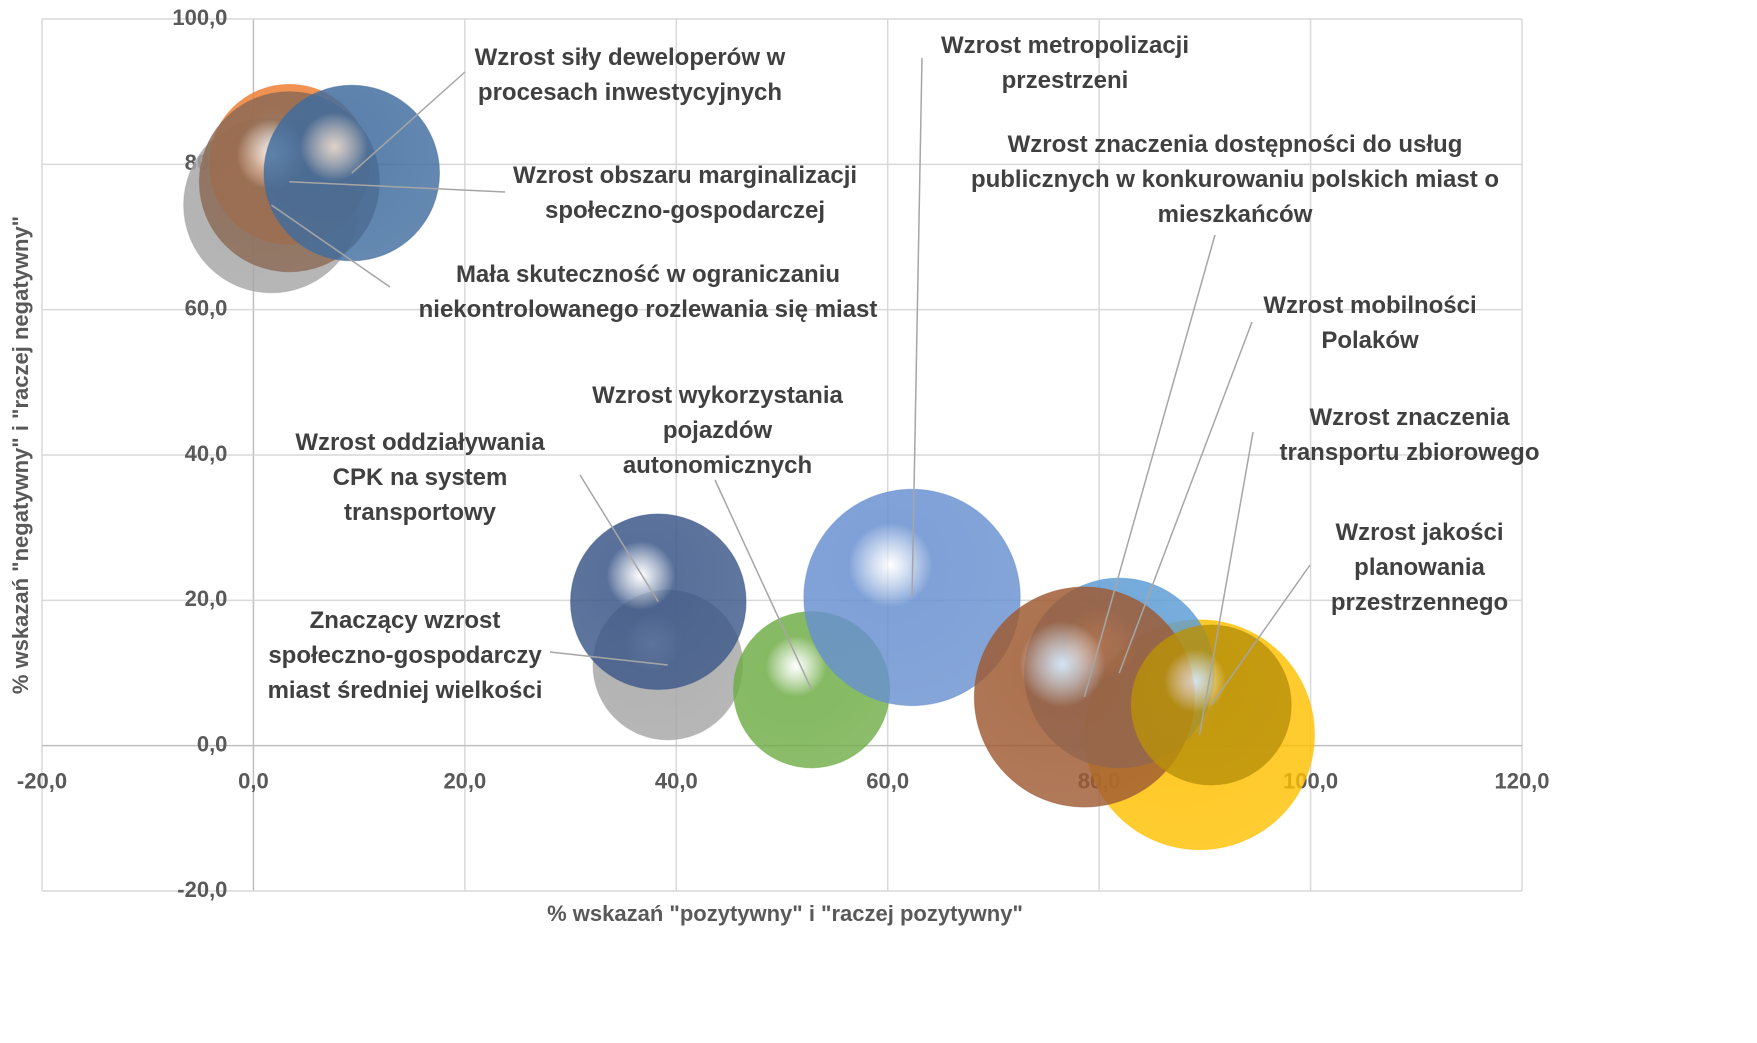 This screenshot has width=1757, height=1043. Describe the element at coordinates (1409, 435) in the screenshot. I see `data-label: Wzrost znaczenia transportu zbiorowego` at that location.